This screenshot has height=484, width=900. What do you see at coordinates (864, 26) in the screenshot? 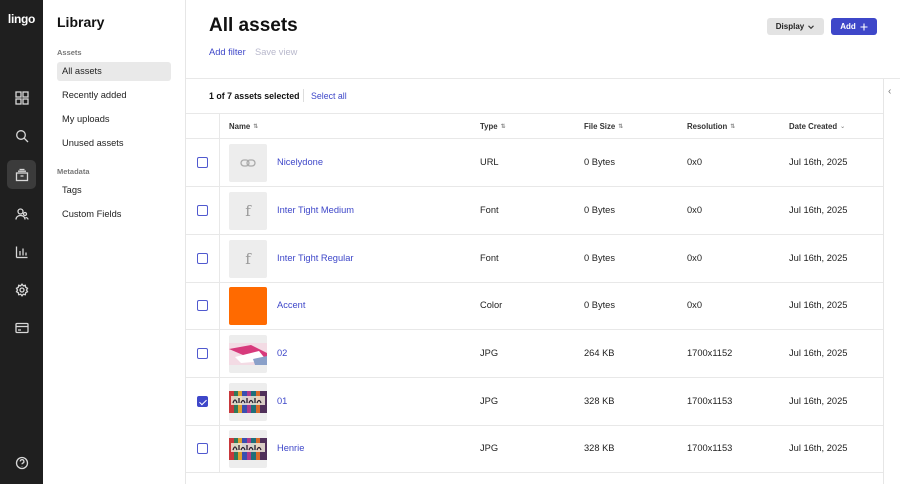
I see `plus-icon` at bounding box center [864, 26].